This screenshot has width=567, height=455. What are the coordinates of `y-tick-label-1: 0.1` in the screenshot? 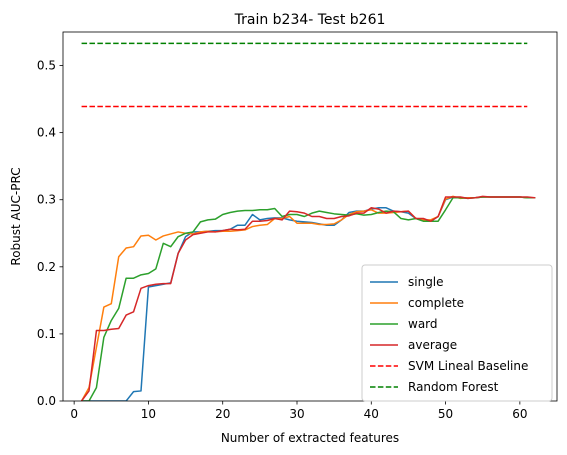 It's located at (46, 334).